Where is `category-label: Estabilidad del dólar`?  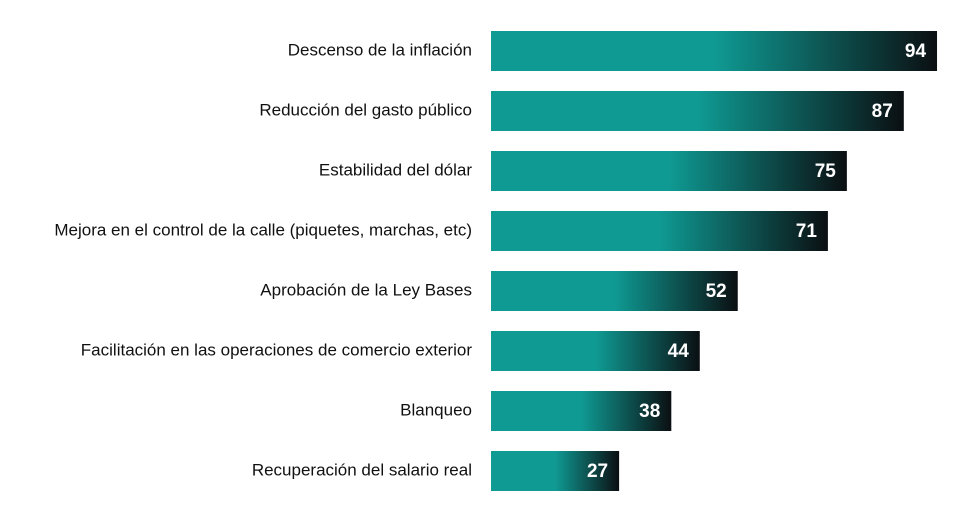 category-label: Estabilidad del dólar is located at coordinates (395, 169).